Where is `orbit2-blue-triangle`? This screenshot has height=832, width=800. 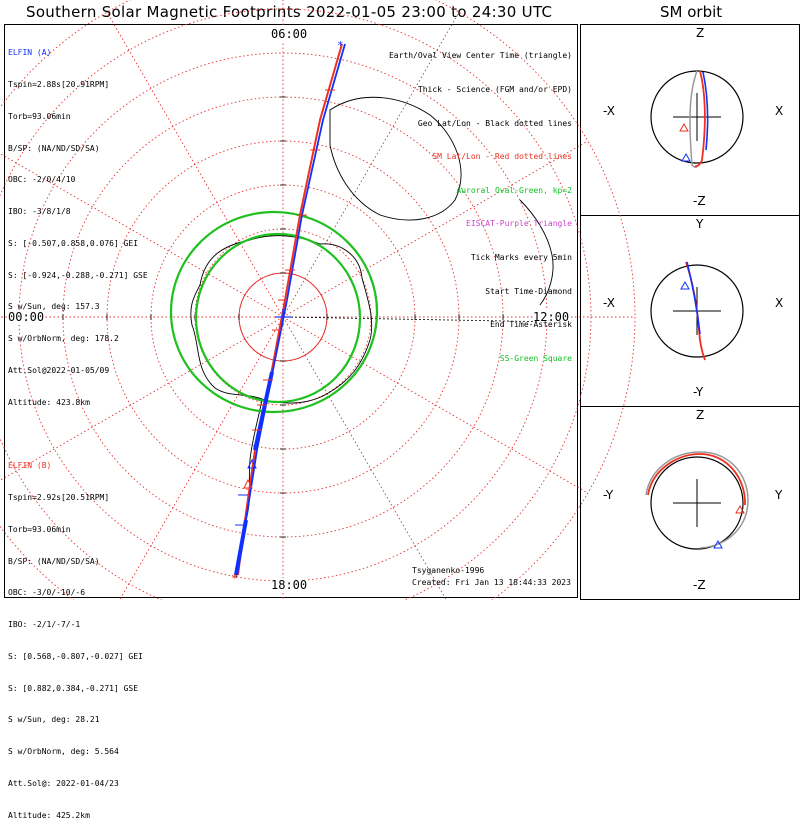 orbit2-blue-triangle is located at coordinates (685, 285).